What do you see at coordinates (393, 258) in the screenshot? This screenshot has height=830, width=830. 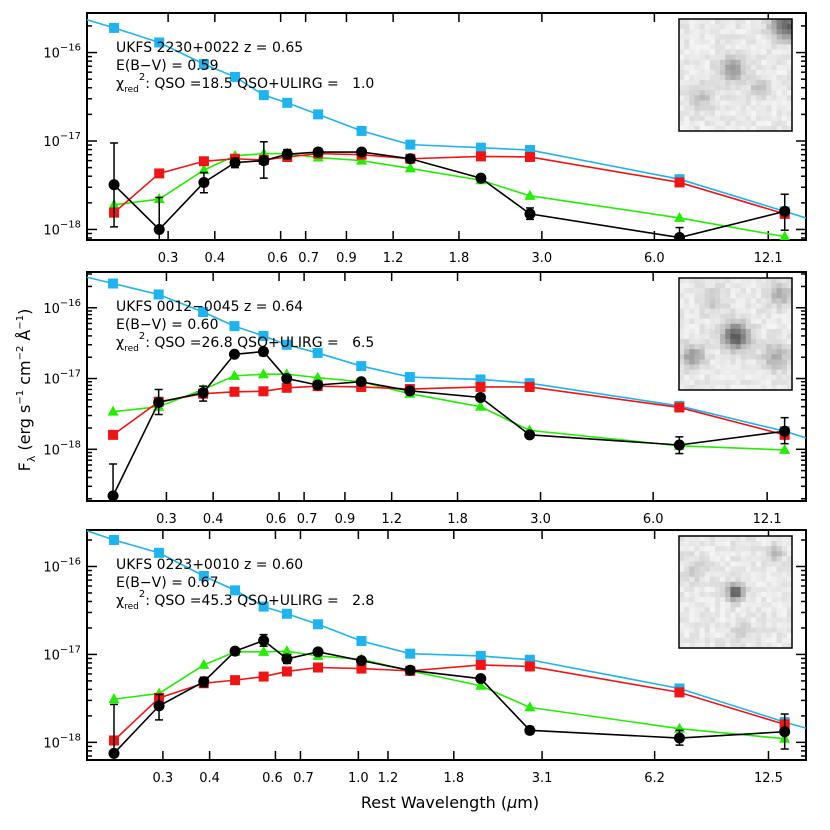 I see `x-tick-label: 1.2` at bounding box center [393, 258].